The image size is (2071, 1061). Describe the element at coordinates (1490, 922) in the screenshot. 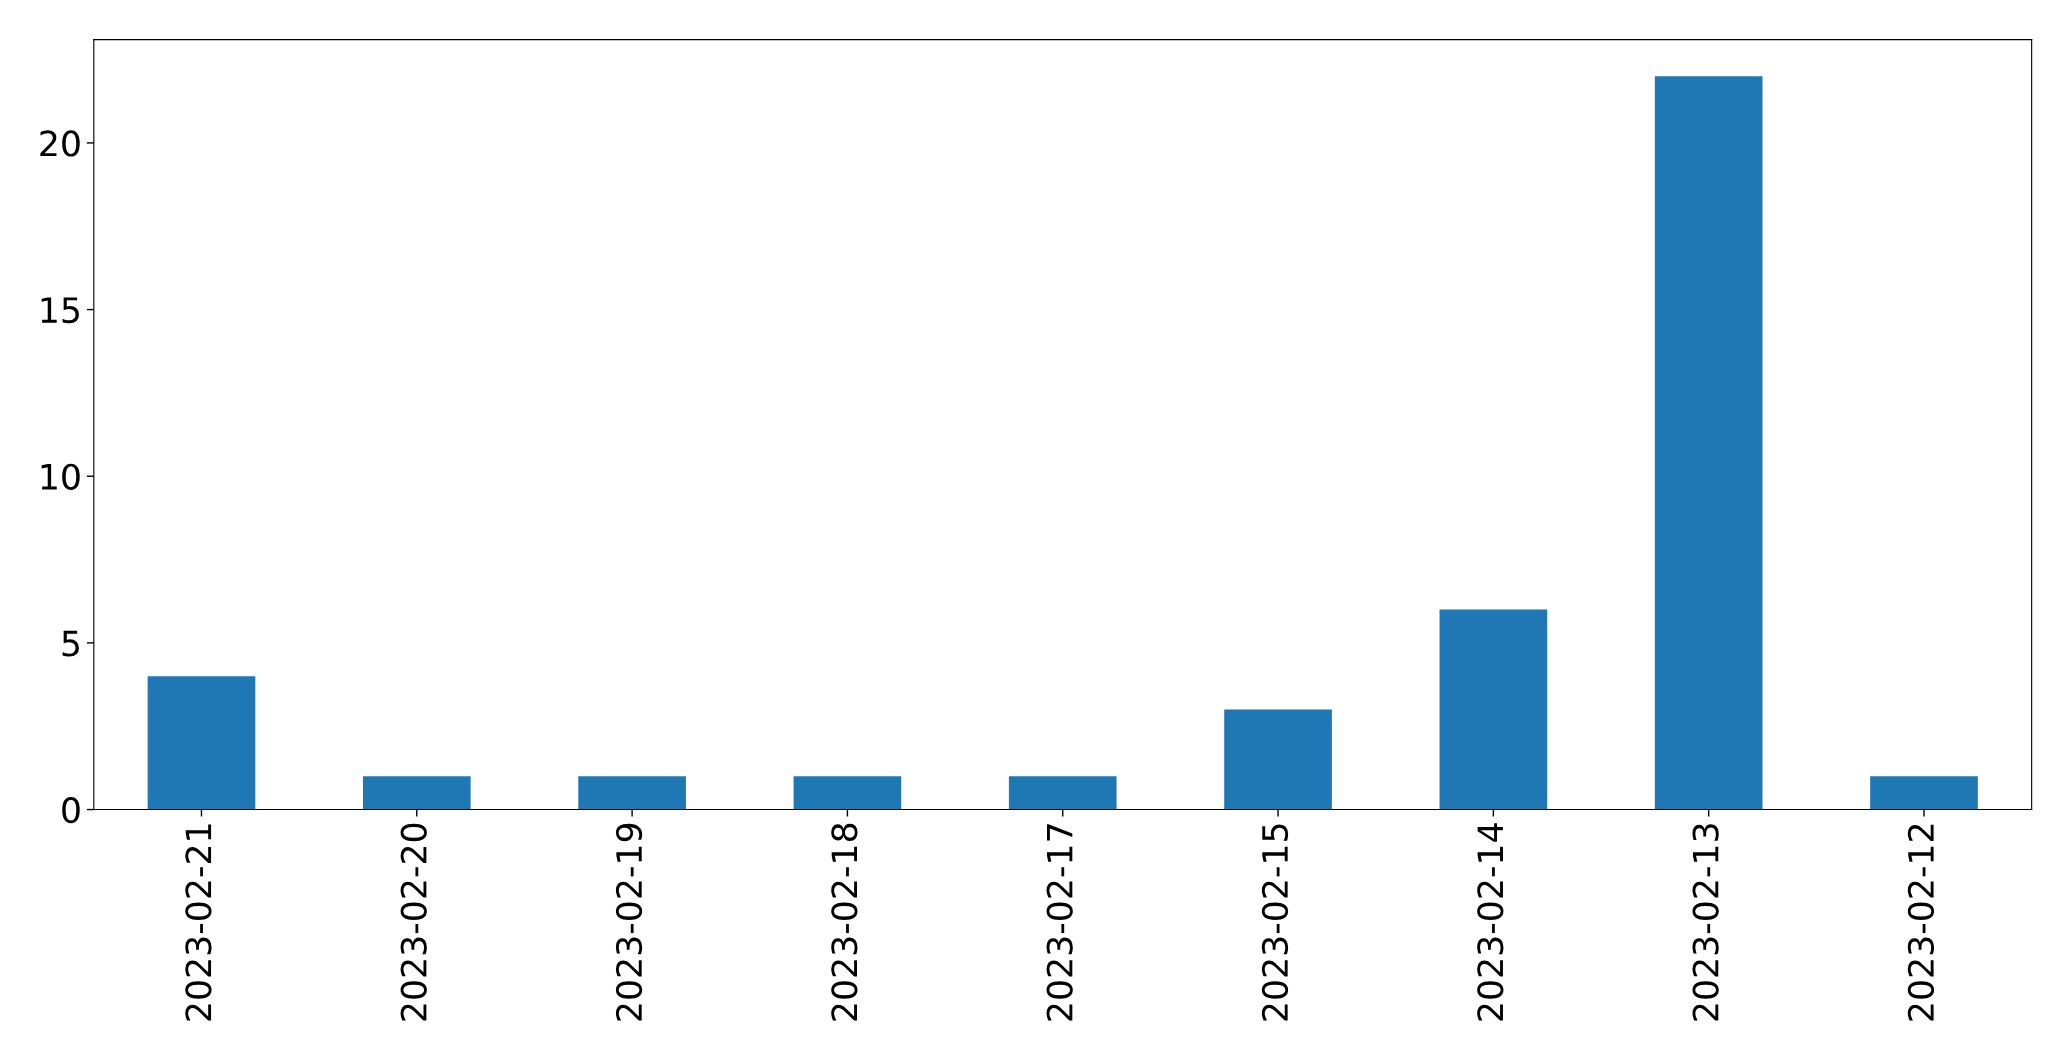

I see `x-tick-label: 2023-02-14` at that location.